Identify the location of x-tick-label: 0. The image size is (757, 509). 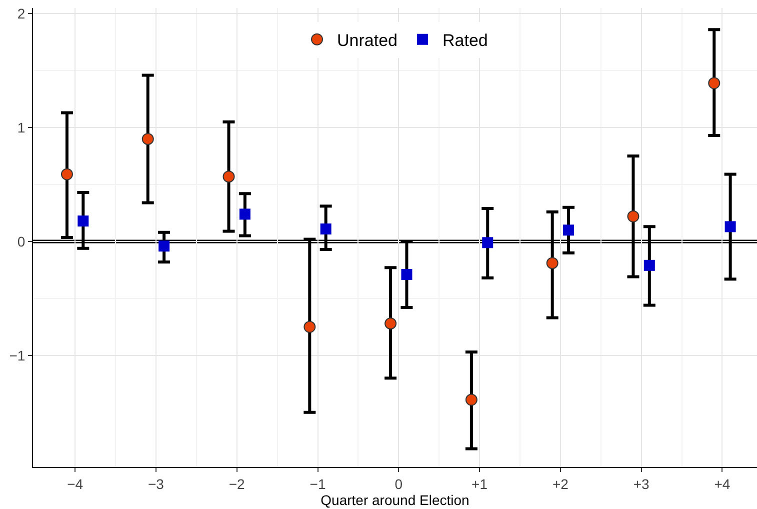
(398, 484).